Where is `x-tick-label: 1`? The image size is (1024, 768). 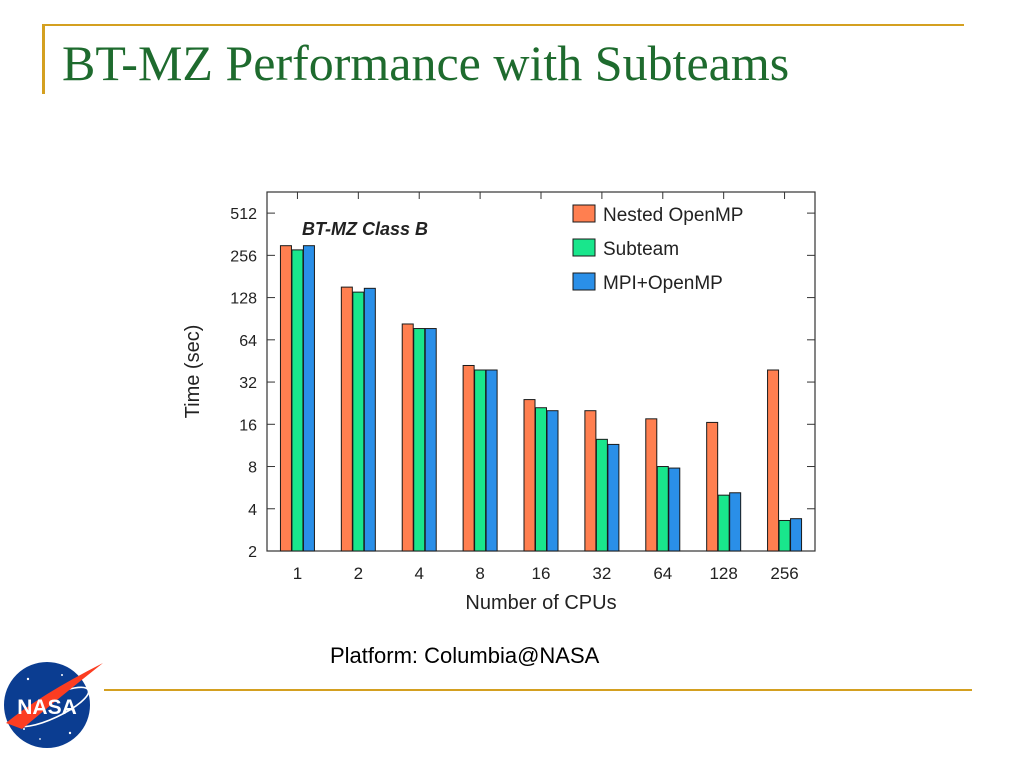
x-tick-label: 1 is located at coordinates (297, 573).